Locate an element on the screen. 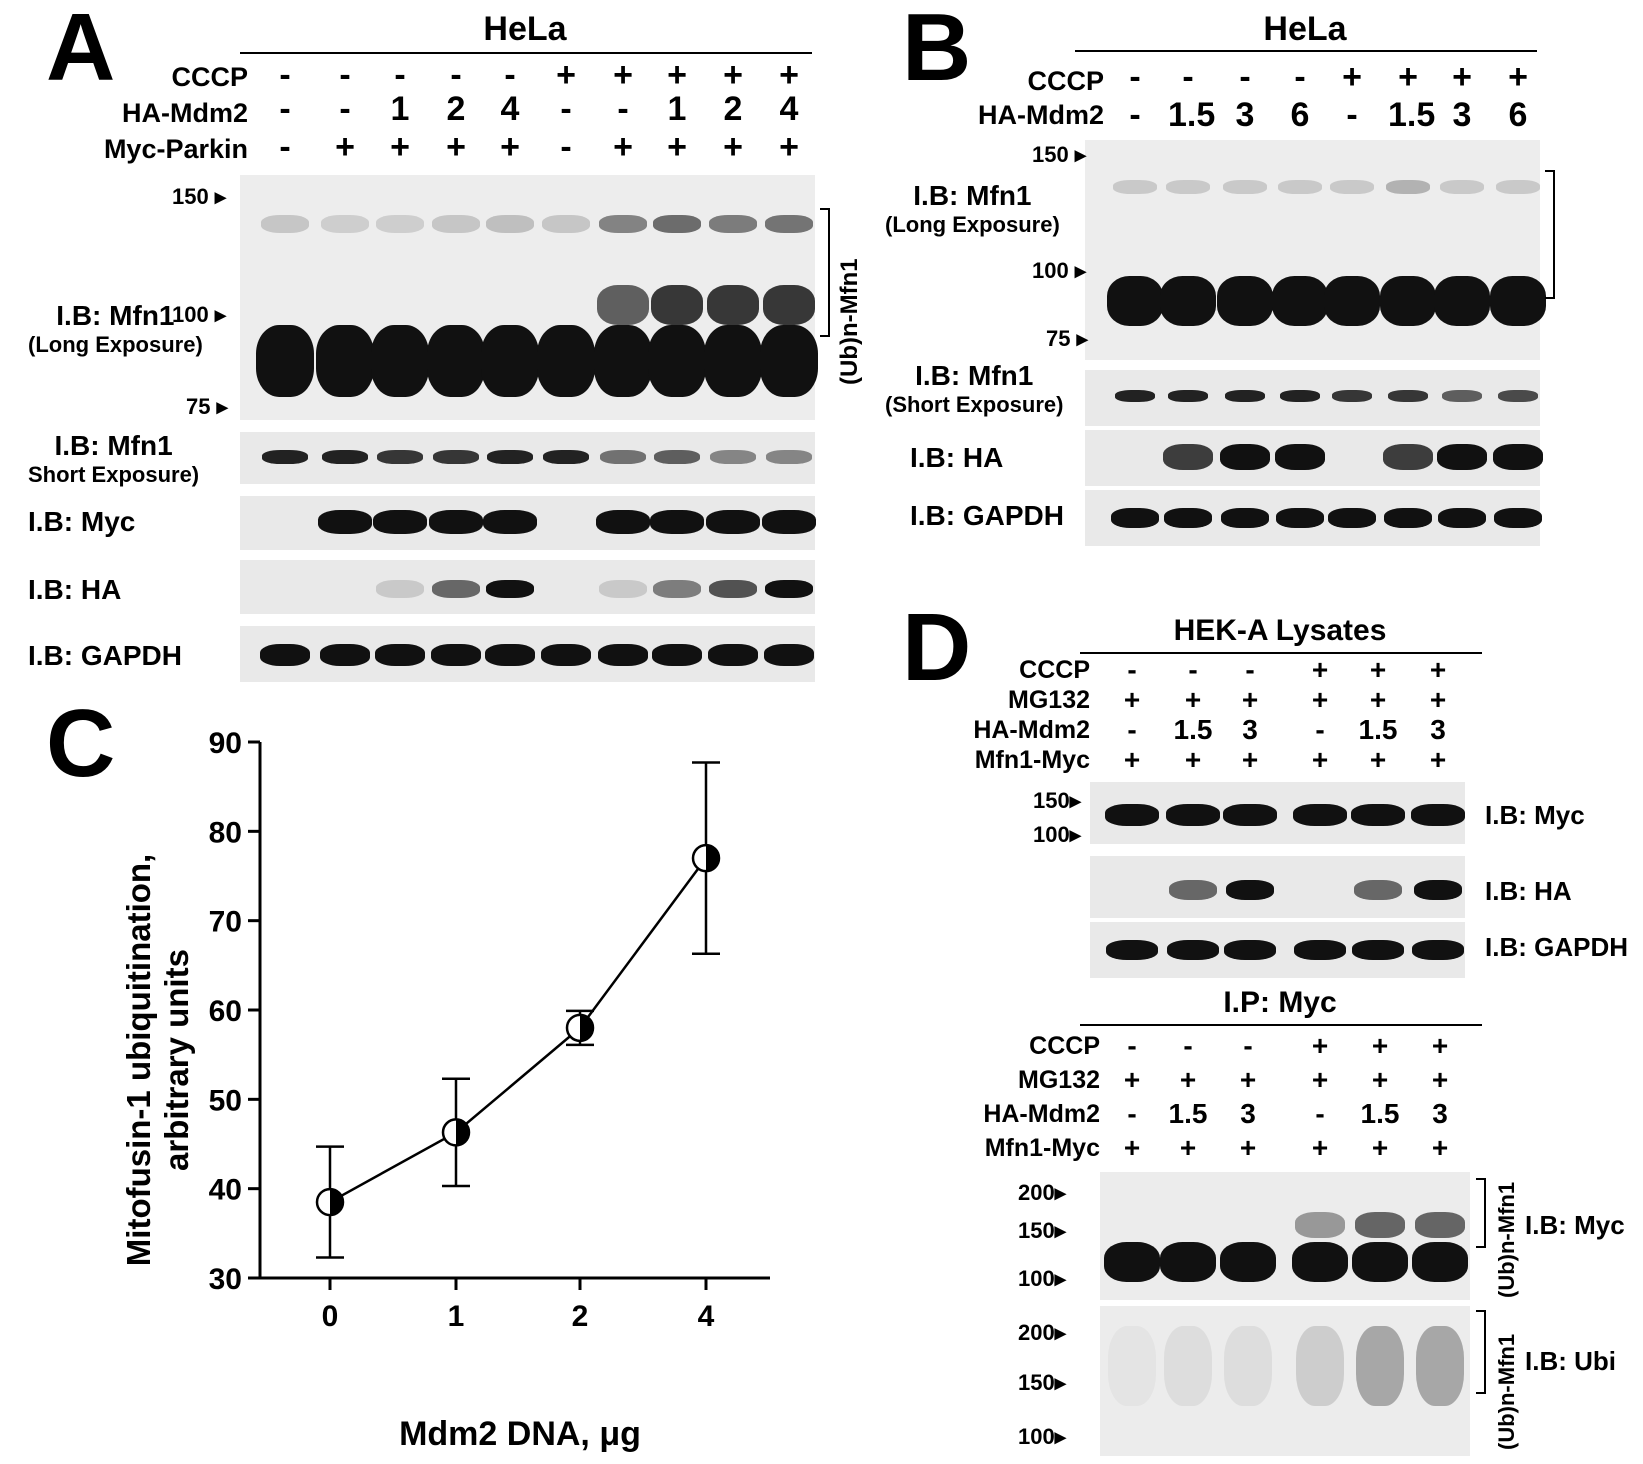  panel-b-cccp-lane-6: + is located at coordinates (1408, 77).